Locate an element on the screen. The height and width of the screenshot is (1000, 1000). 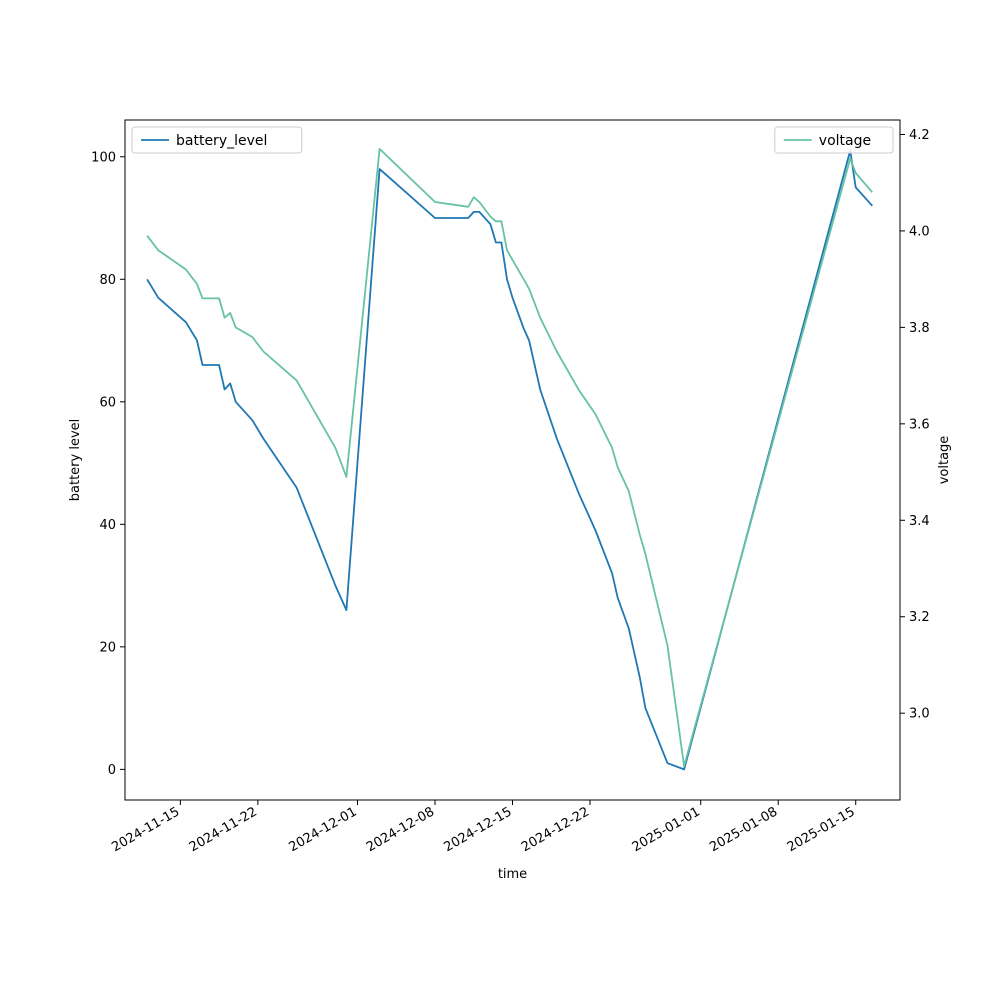
x-tick-label: 2025-01-08 is located at coordinates (743, 829).